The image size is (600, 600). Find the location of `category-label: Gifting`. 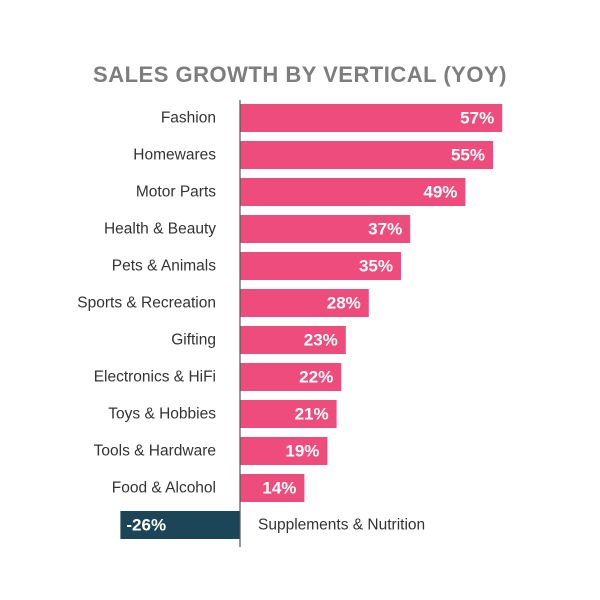

category-label: Gifting is located at coordinates (193, 340).